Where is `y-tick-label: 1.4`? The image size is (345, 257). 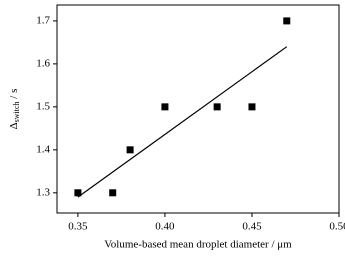 y-tick-label: 1.4 is located at coordinates (43, 149).